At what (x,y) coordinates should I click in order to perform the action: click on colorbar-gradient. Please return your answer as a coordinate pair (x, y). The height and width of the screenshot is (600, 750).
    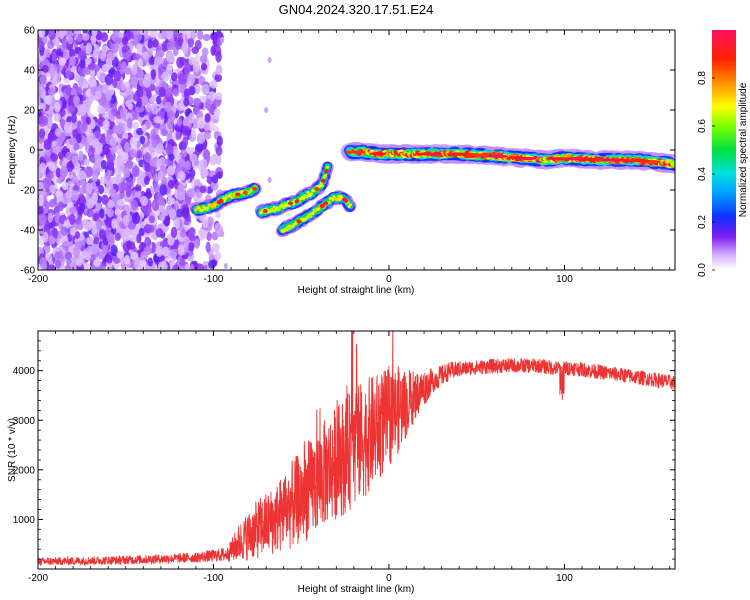
    Looking at the image, I should click on (724, 150).